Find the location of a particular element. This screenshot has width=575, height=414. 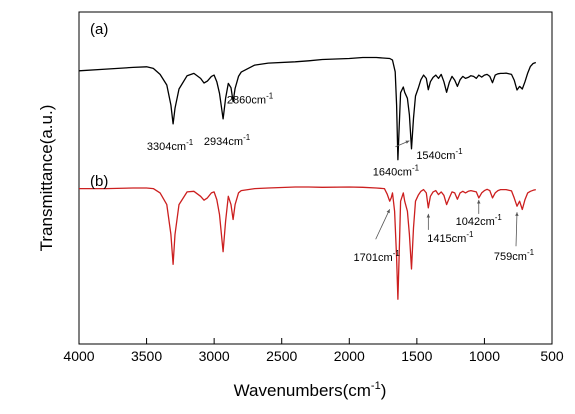

peak-label: 1701cm-1 is located at coordinates (377, 256).